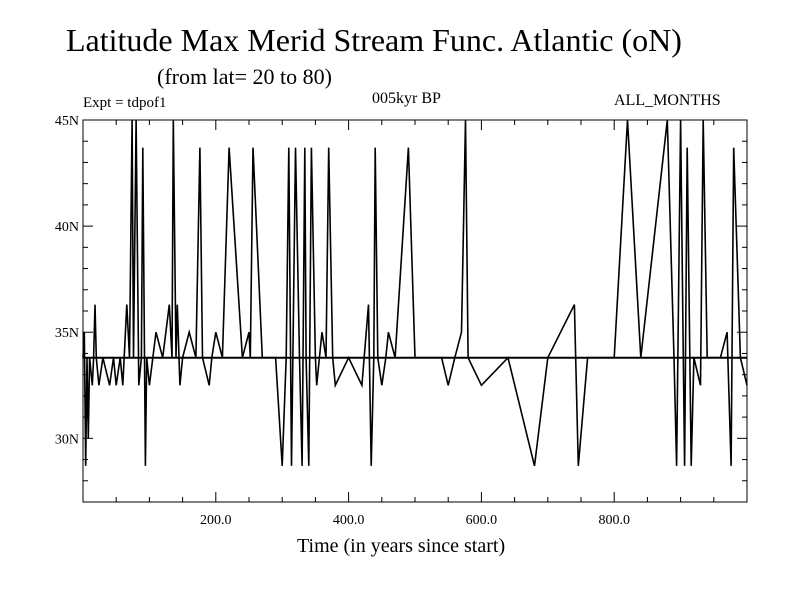 This screenshot has height=600, width=800. I want to click on y-tick-label: 30N, so click(67, 439).